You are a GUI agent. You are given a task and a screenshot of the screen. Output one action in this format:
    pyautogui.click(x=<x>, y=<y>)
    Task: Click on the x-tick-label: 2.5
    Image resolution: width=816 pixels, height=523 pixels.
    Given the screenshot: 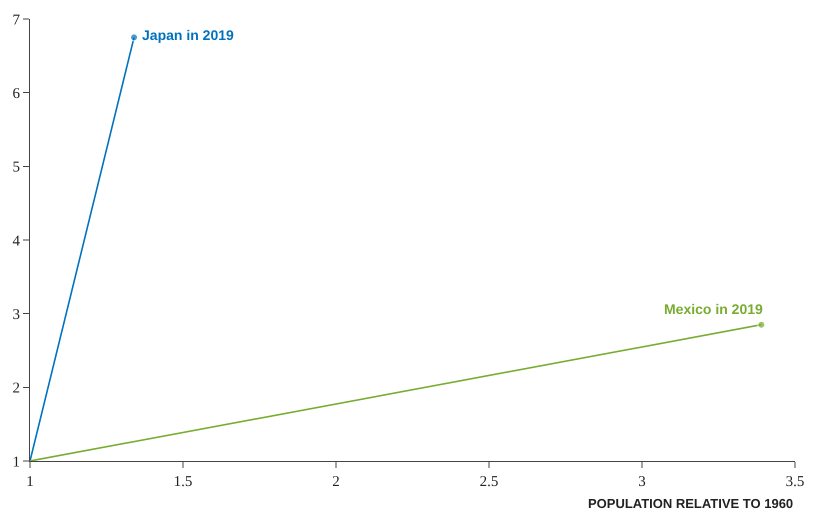 What is the action you would take?
    pyautogui.click(x=489, y=482)
    